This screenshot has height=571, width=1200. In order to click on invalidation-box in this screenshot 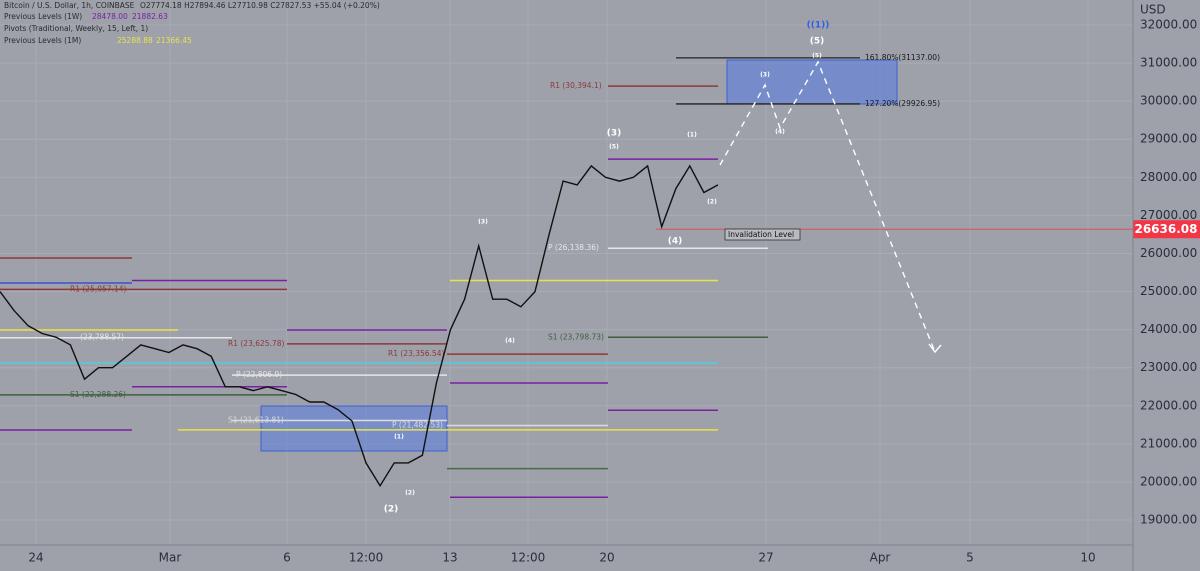, I will do `click(762, 234)`.